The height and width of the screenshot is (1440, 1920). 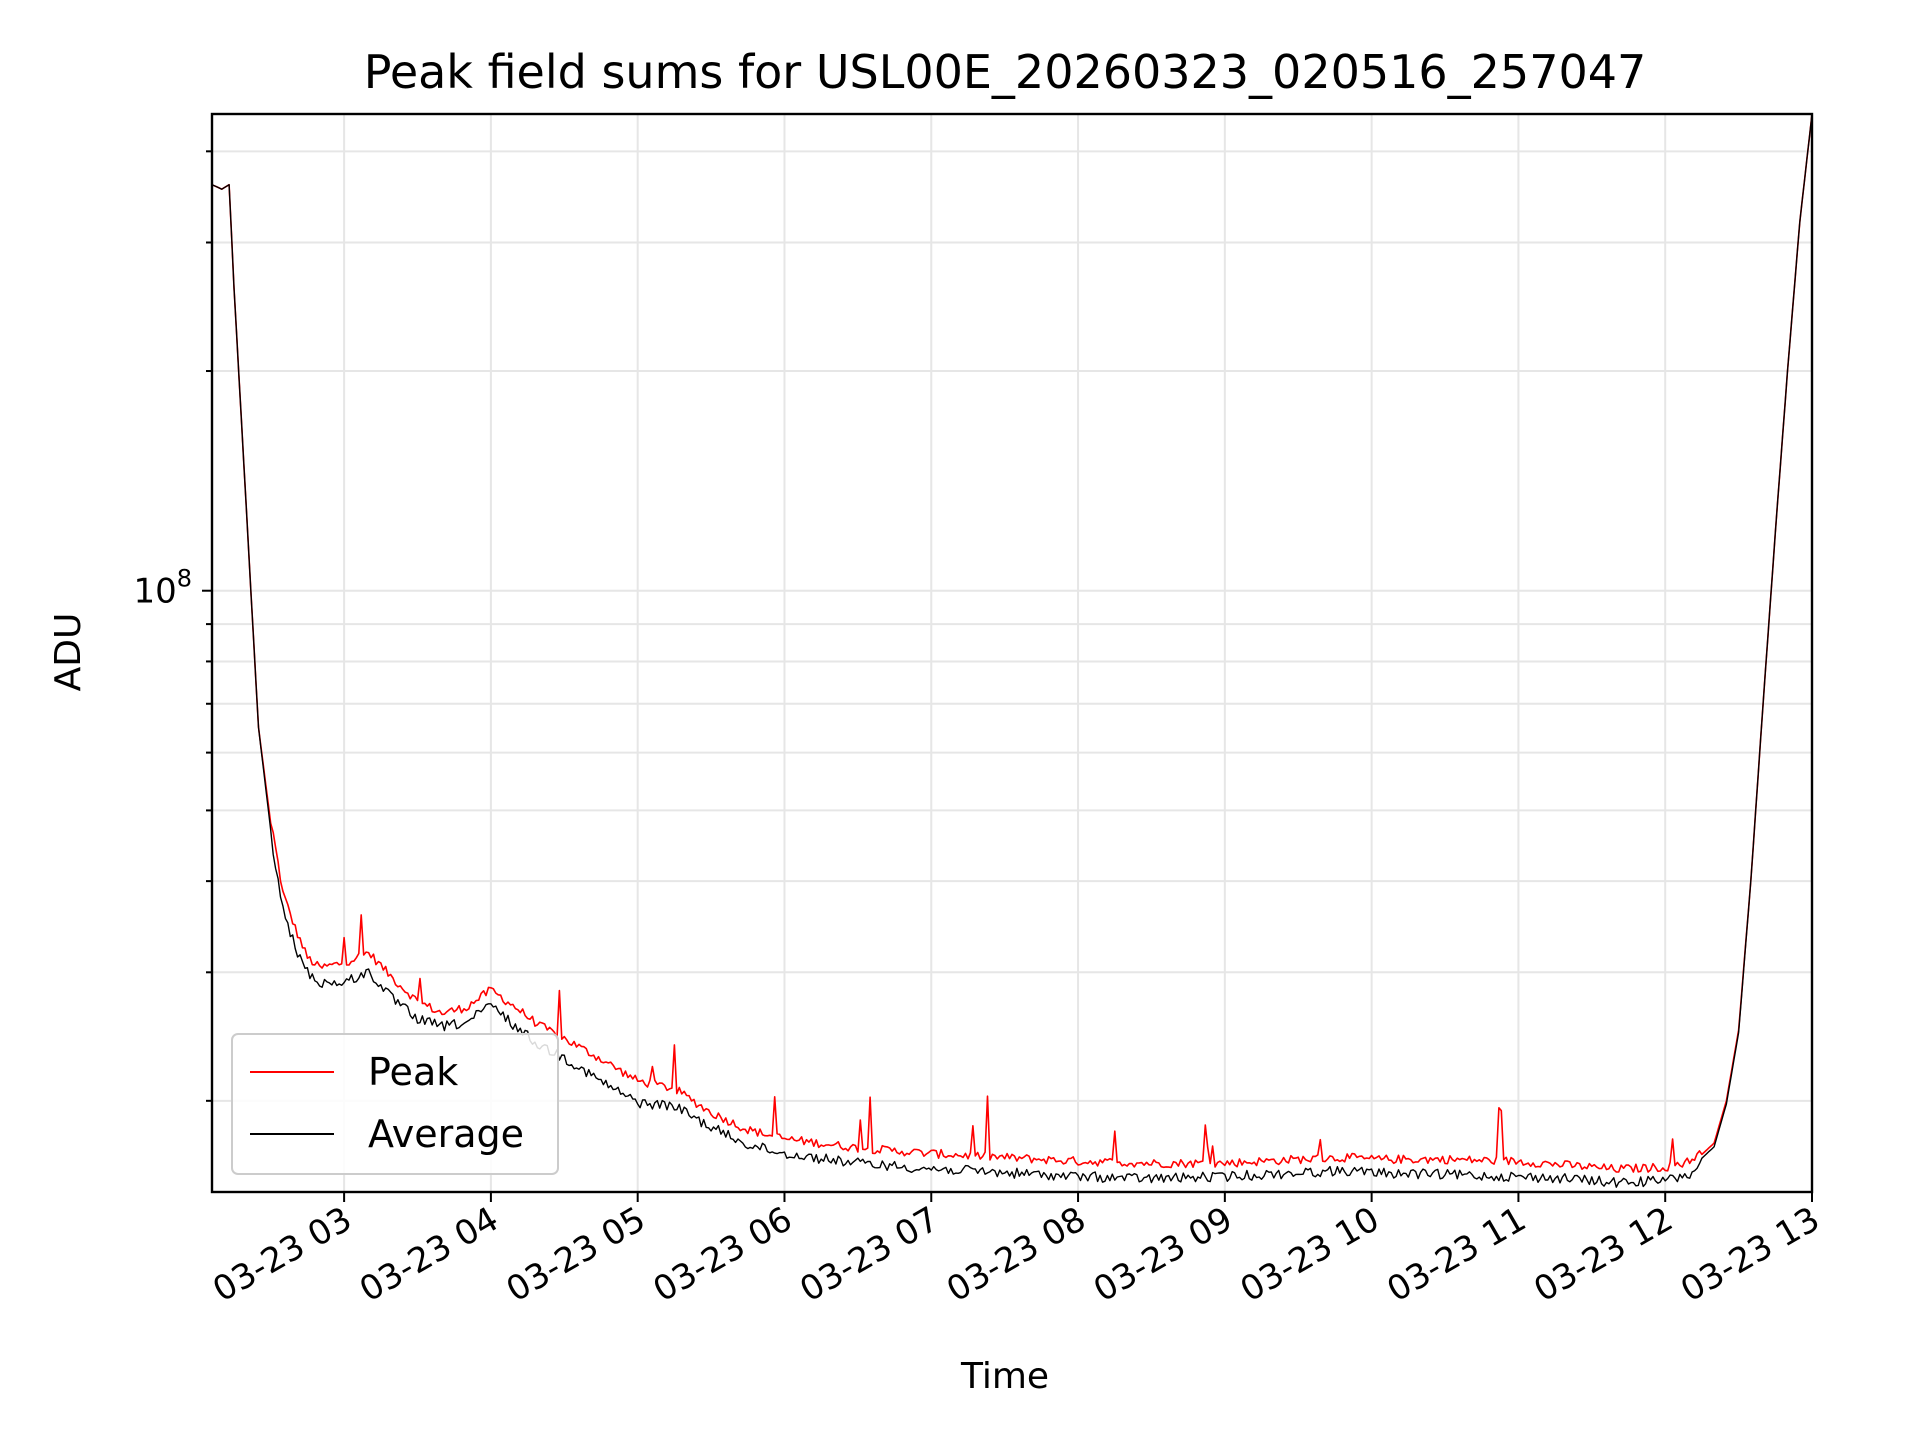 I want to click on x-tick-label: 03-23 09, so click(x=1163, y=1254).